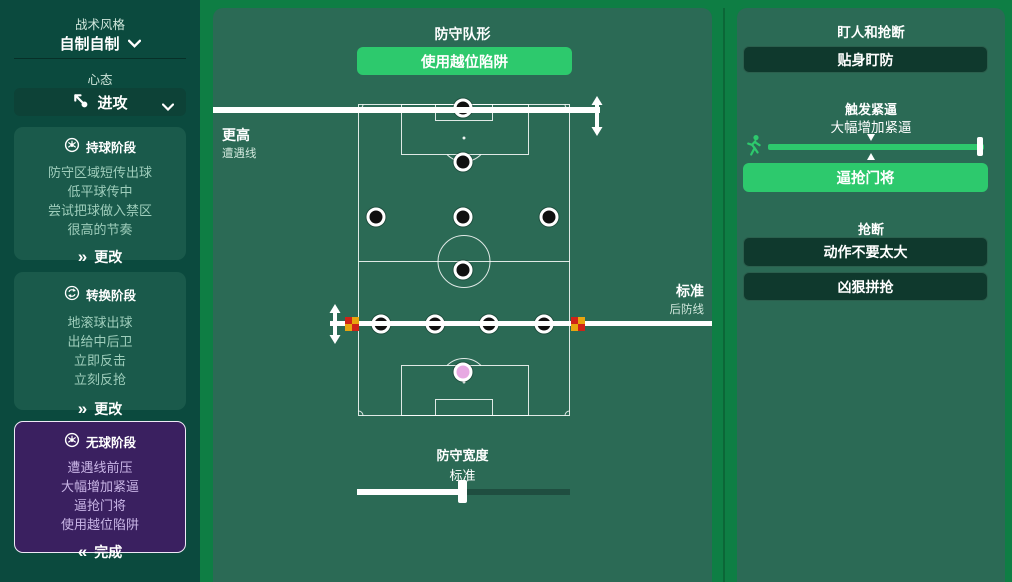  I want to click on mentality-value: 进攻, so click(112, 103).